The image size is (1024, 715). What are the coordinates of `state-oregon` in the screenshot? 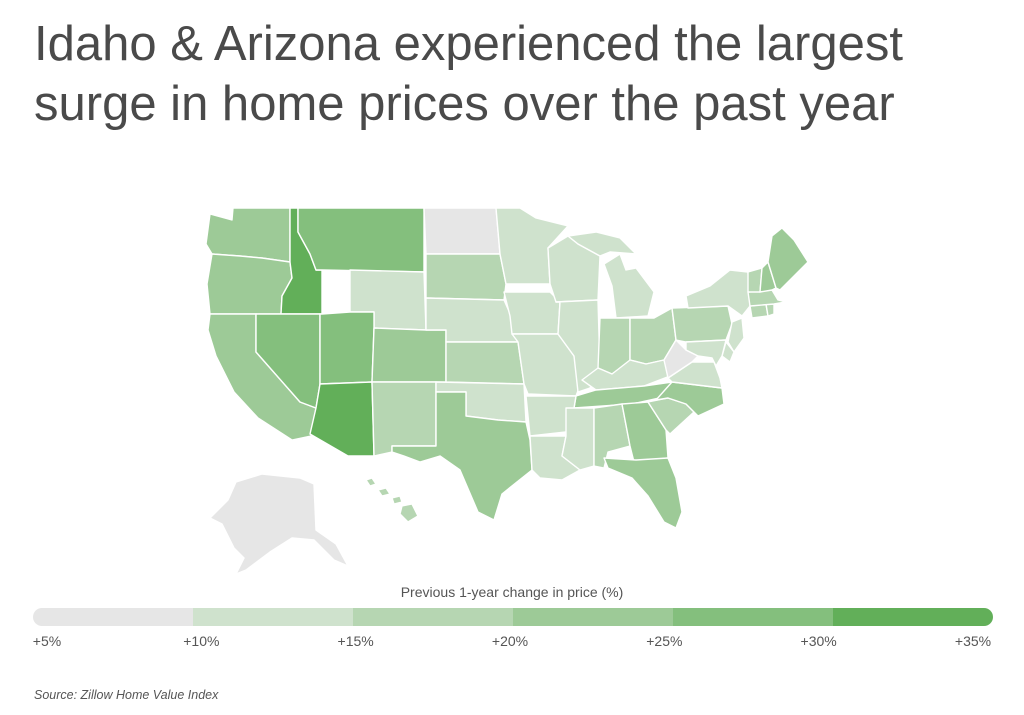 It's located at (249, 284).